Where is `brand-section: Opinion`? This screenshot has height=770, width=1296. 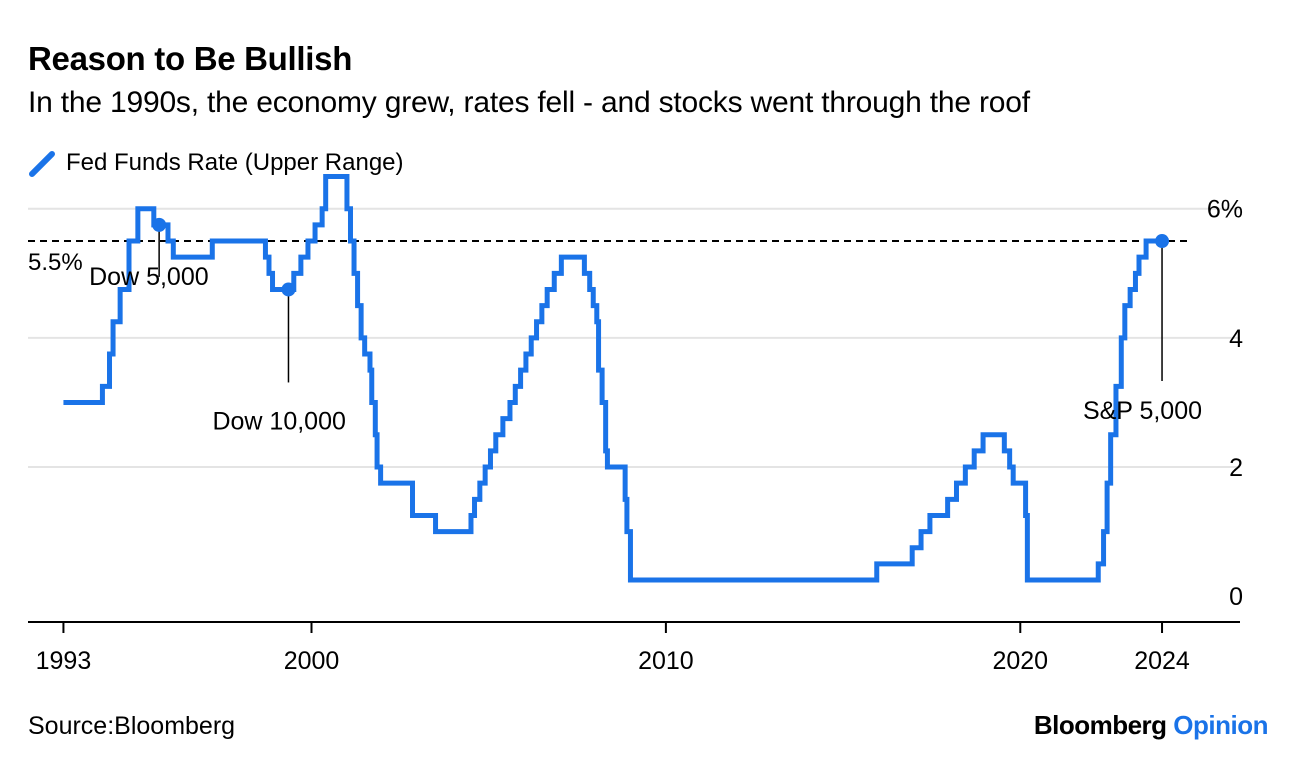
brand-section: Opinion is located at coordinates (1220, 725).